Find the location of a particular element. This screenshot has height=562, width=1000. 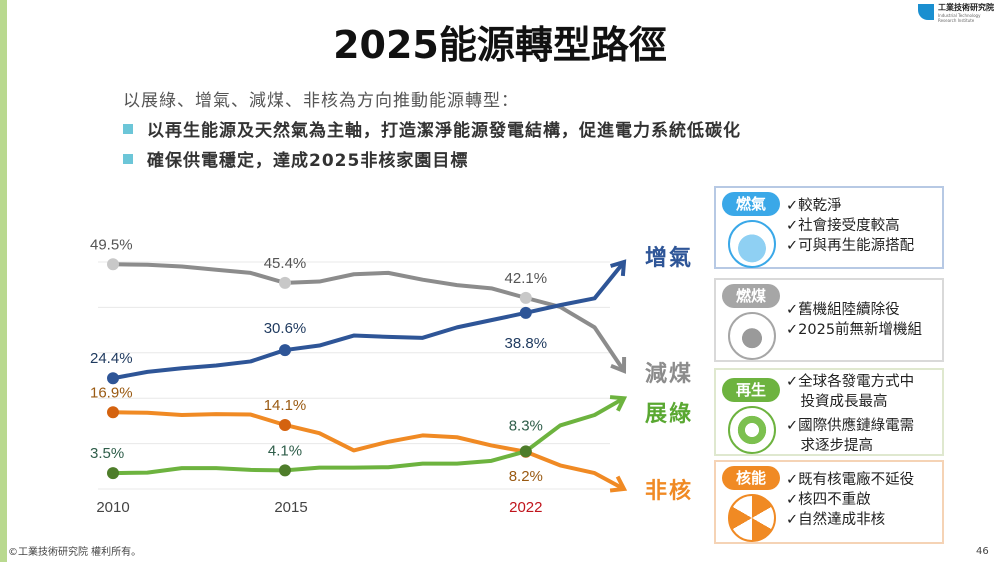

logo-name-en: Industrial Technology Research Institute is located at coordinates (959, 18).